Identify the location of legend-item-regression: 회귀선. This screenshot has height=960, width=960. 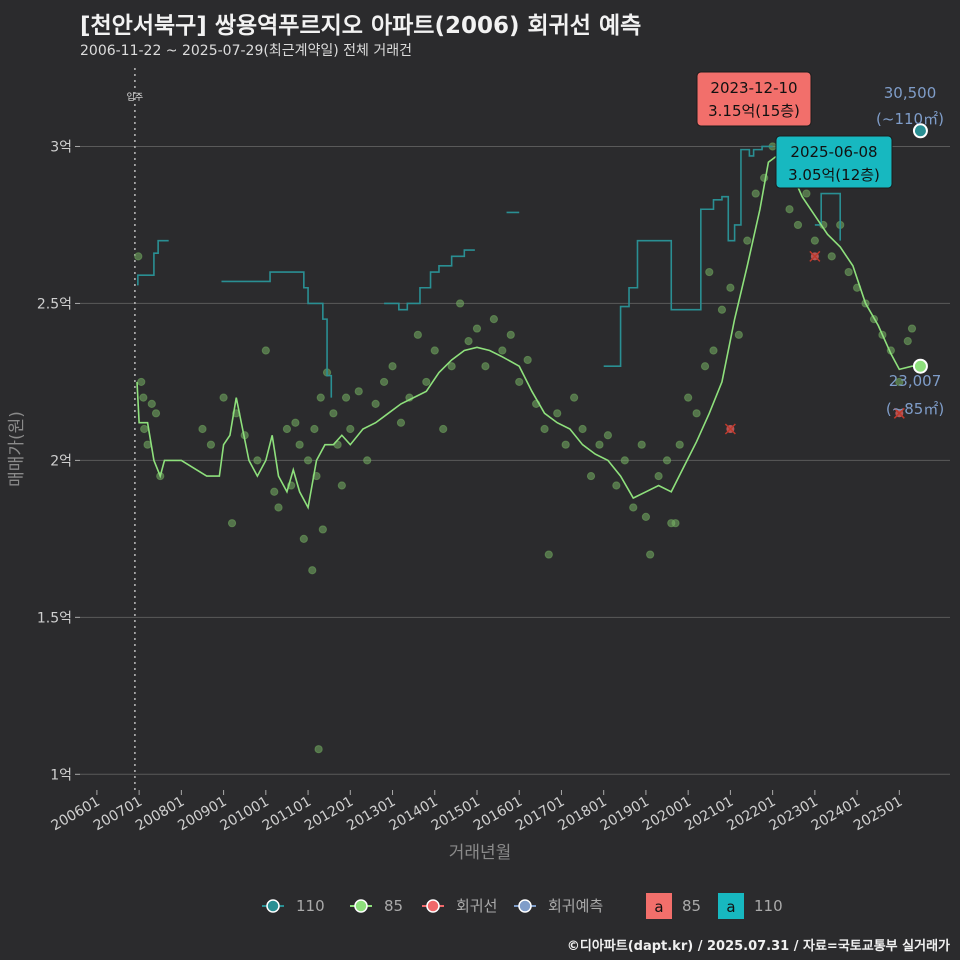
(459, 906).